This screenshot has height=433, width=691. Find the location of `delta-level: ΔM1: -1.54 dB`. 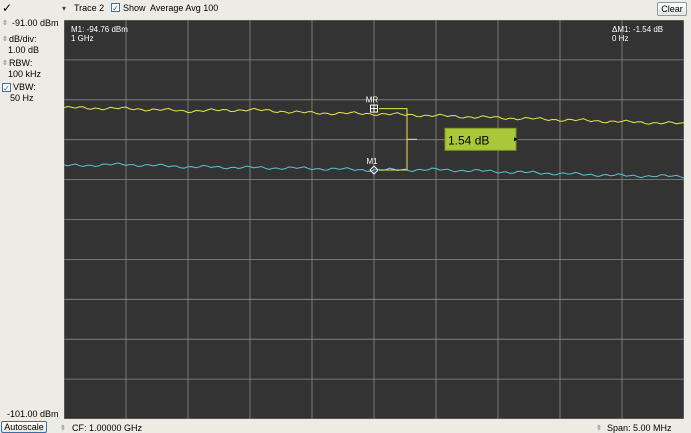

delta-level: ΔM1: -1.54 dB is located at coordinates (638, 29).